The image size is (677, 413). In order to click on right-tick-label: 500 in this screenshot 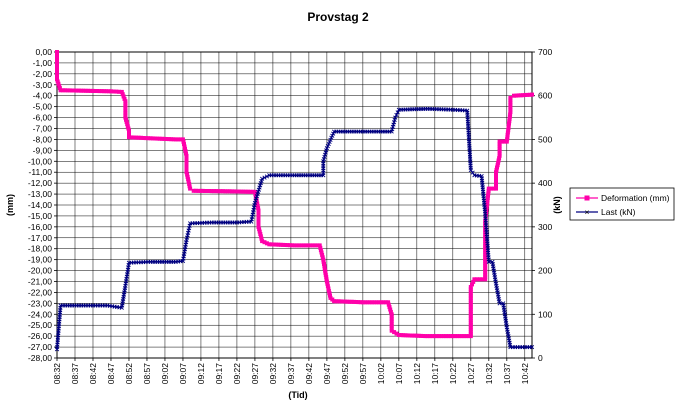, I will do `click(545, 139)`.